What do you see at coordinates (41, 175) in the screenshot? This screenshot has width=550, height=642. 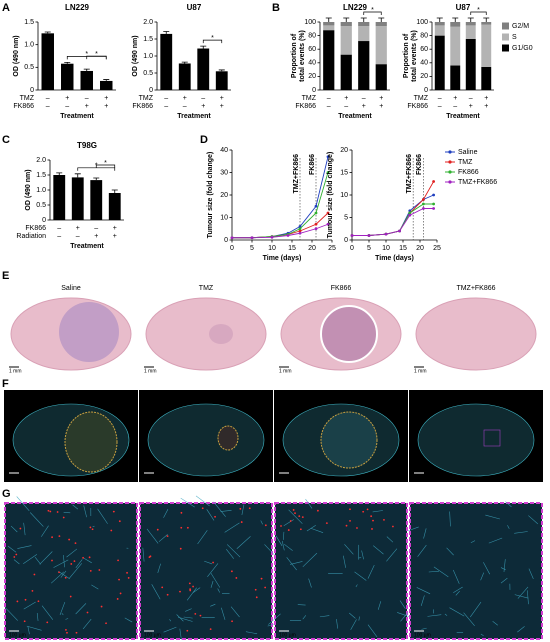 I see `y-tick-label: 1.5` at bounding box center [41, 175].